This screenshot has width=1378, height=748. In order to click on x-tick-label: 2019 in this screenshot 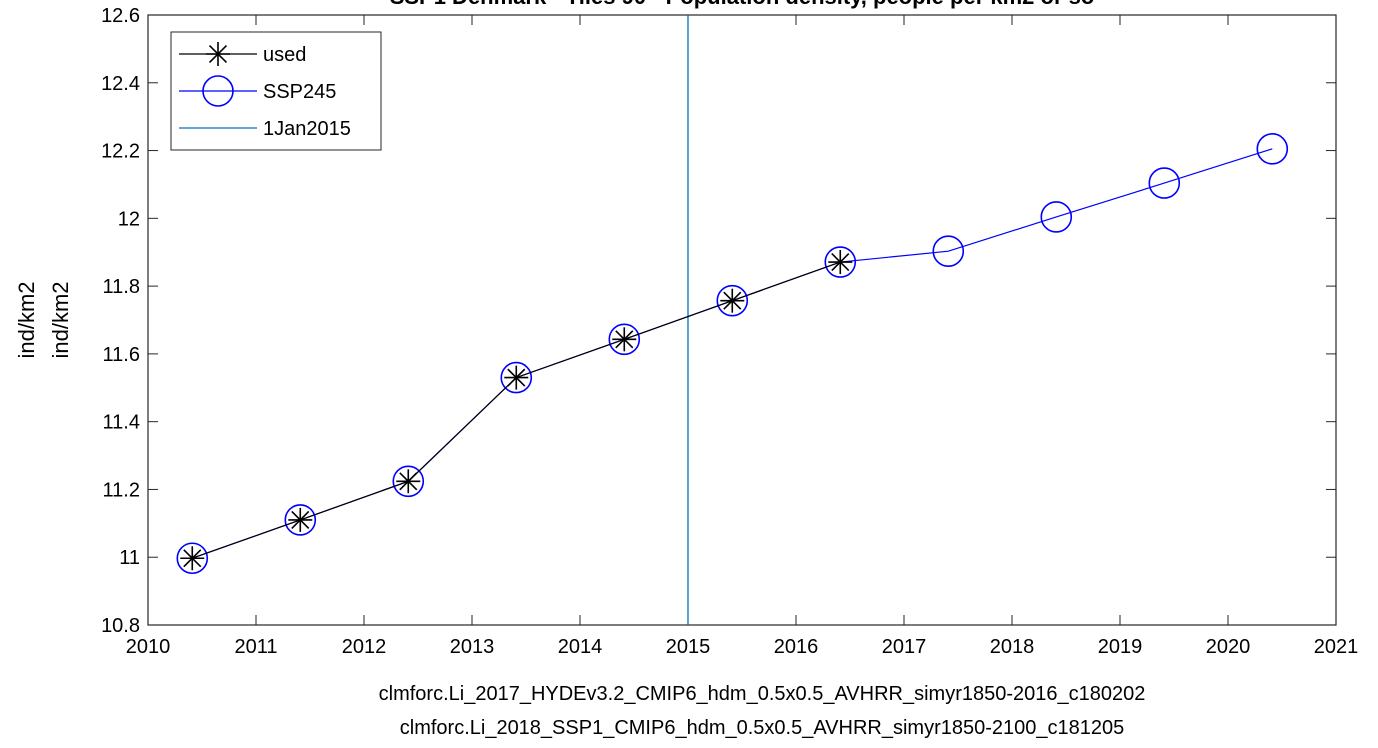, I will do `click(1120, 647)`.